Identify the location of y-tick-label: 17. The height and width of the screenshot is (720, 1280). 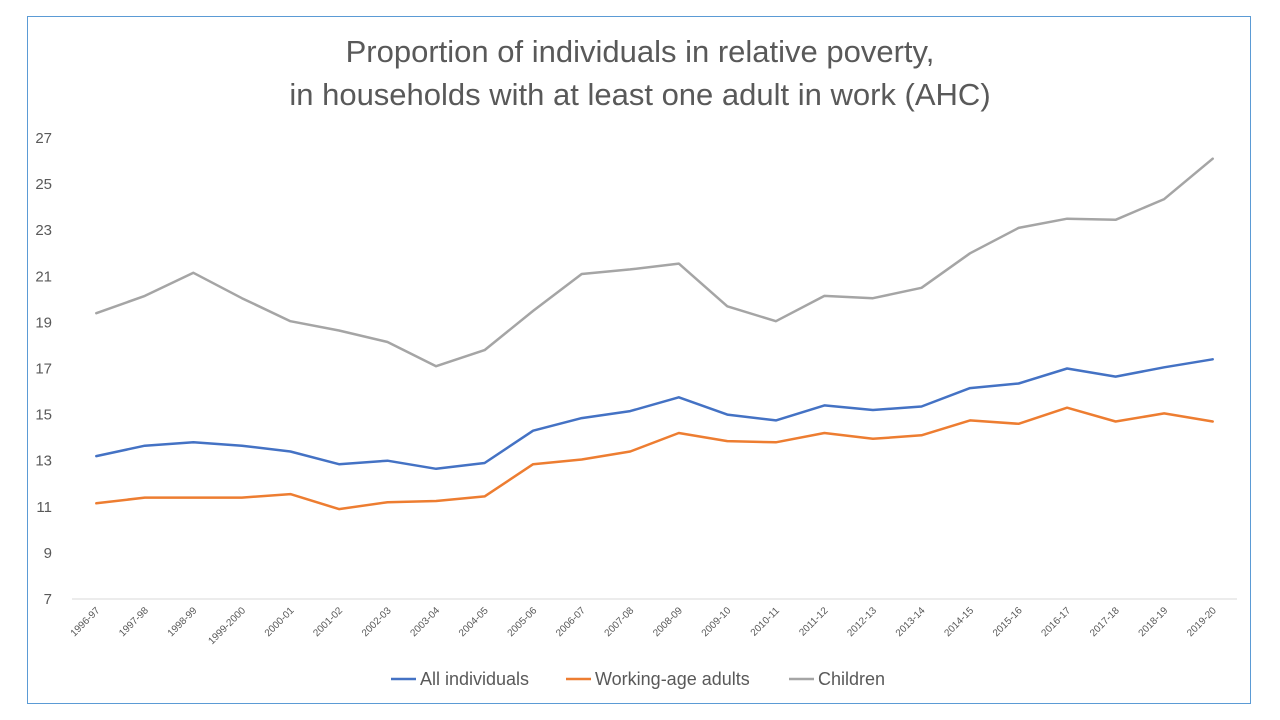
(43, 369).